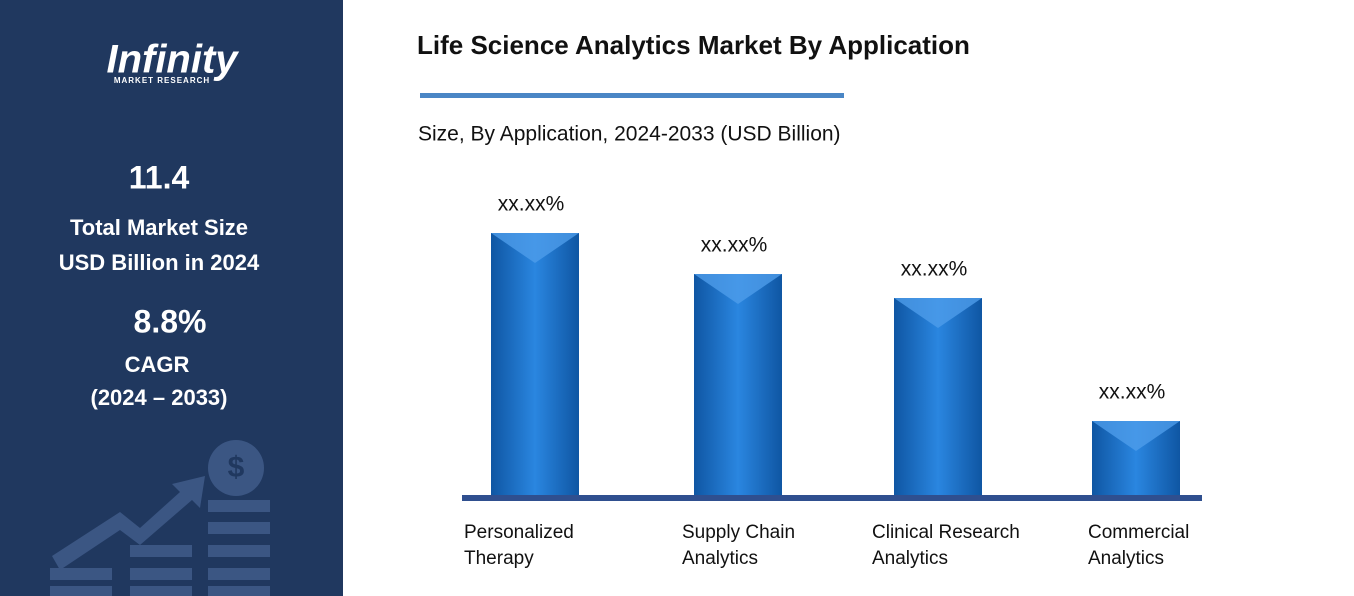  What do you see at coordinates (159, 262) in the screenshot?
I see `market-size-label: USD Billion in 2024` at bounding box center [159, 262].